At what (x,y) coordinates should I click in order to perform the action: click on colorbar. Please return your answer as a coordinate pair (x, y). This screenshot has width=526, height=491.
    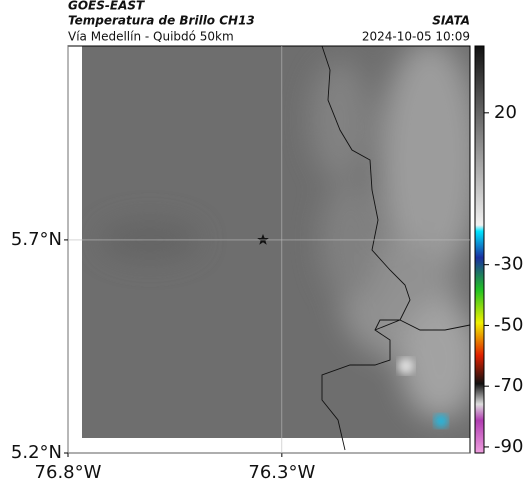
    Looking at the image, I should click on (479, 249).